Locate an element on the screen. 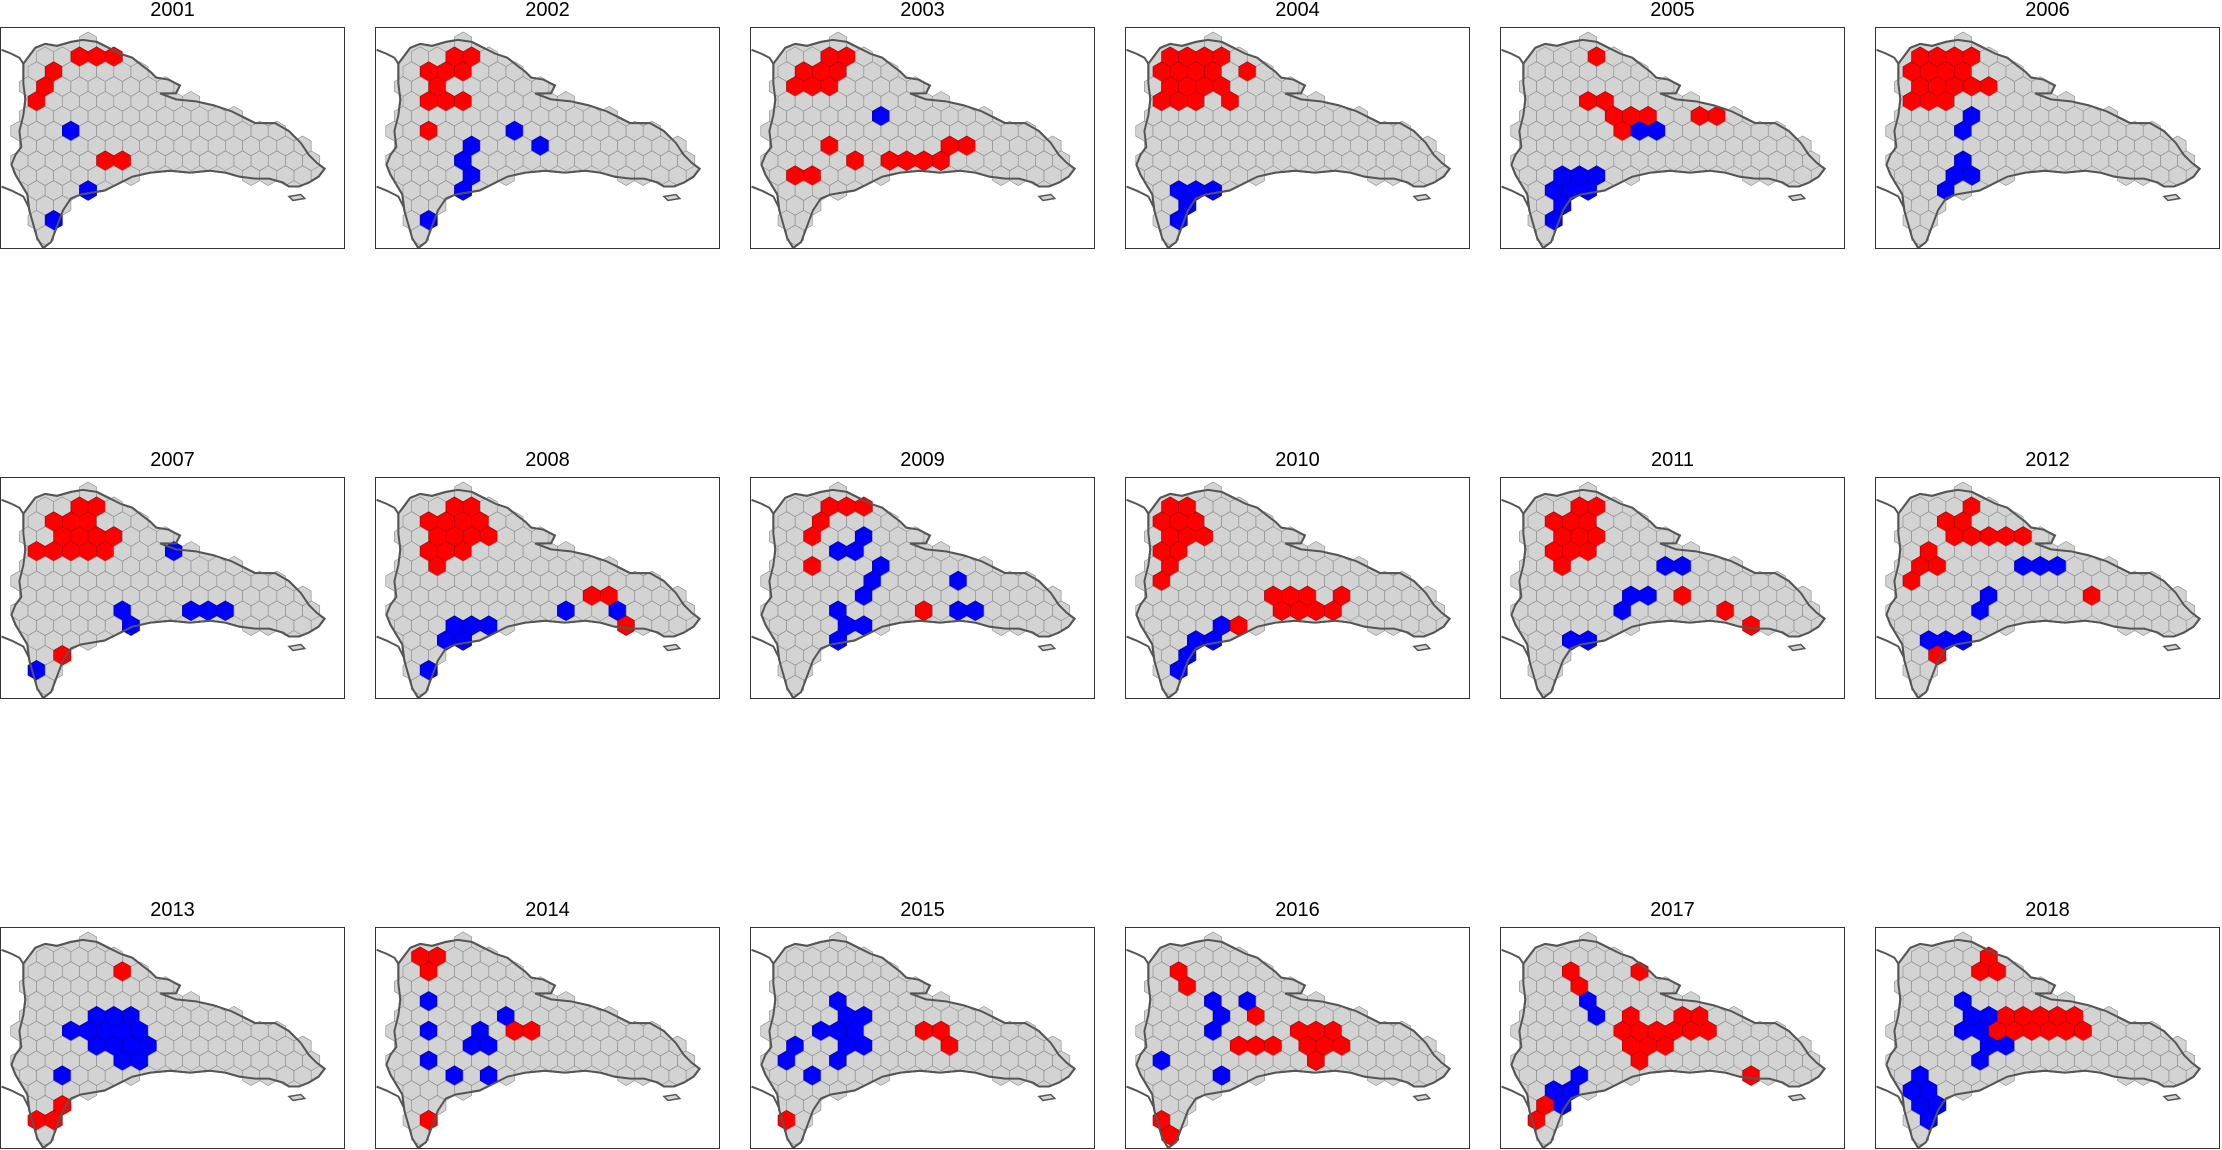 The height and width of the screenshot is (1150, 2222). map-panel-2004: 2004 is located at coordinates (1297, 125).